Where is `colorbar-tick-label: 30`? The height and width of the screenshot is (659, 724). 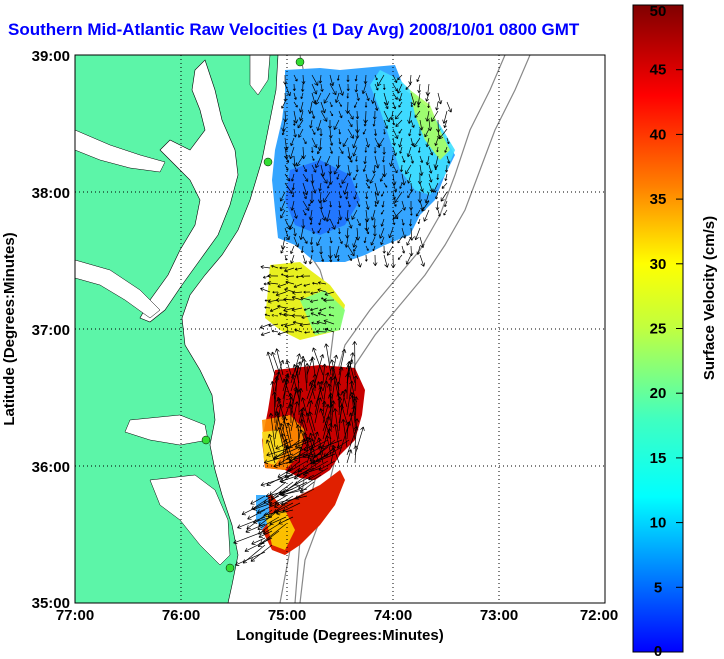
colorbar-tick-label: 30 is located at coordinates (658, 264).